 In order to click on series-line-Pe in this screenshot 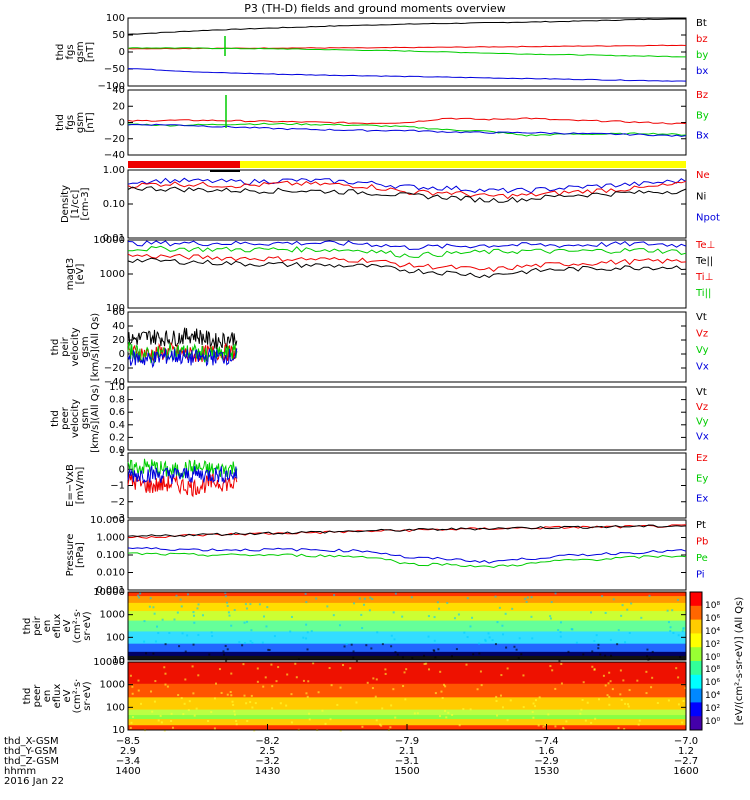, I will do `click(407, 560)`.